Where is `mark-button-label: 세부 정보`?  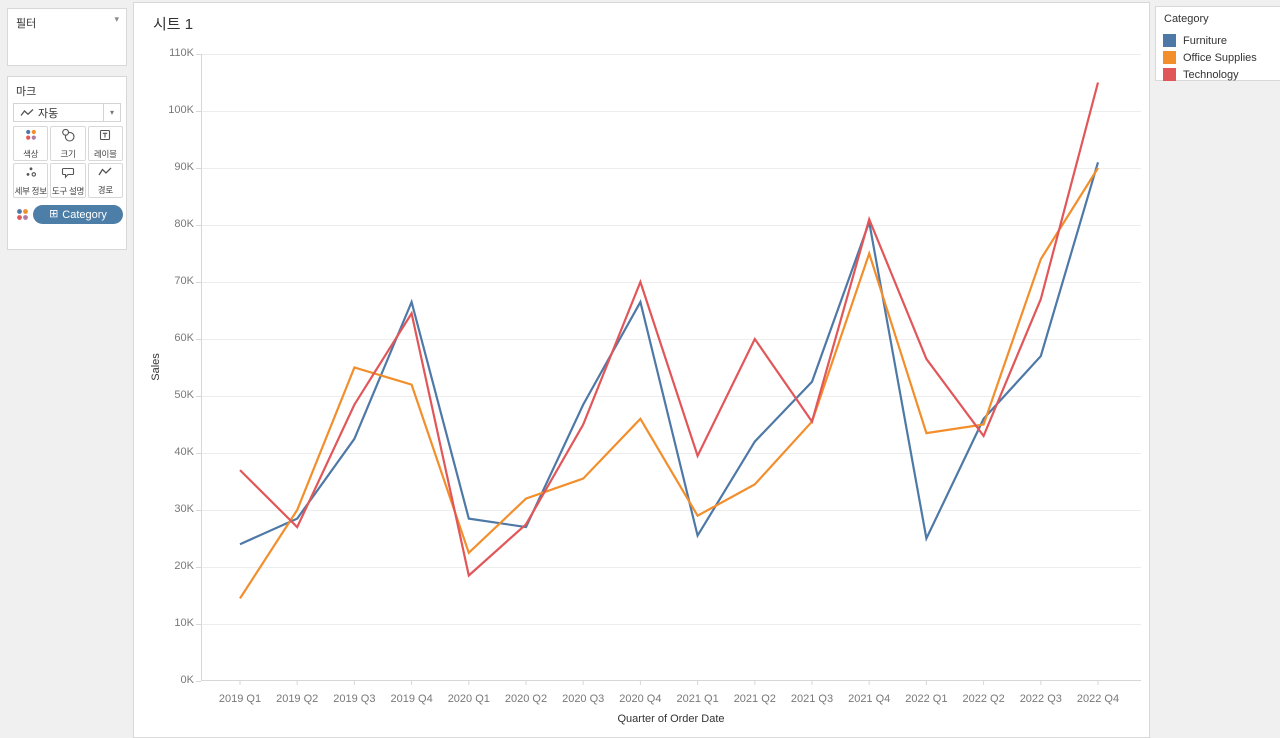
mark-button-label: 세부 정보 is located at coordinates (30, 190).